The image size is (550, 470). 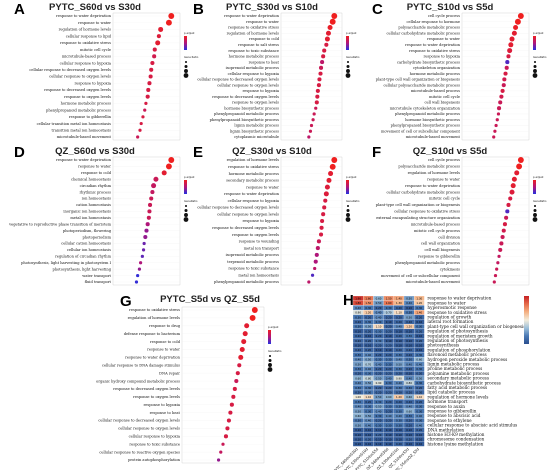 I want to click on panel-title: QZ_S10d vs S5d, so click(x=450, y=151).